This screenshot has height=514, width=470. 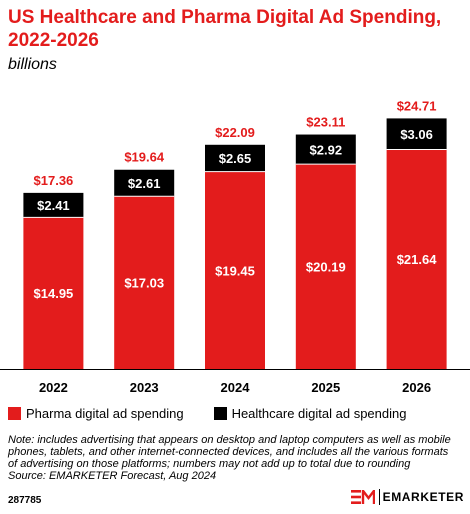 What do you see at coordinates (236, 387) in the screenshot?
I see `x-tick-label: 2024` at bounding box center [236, 387].